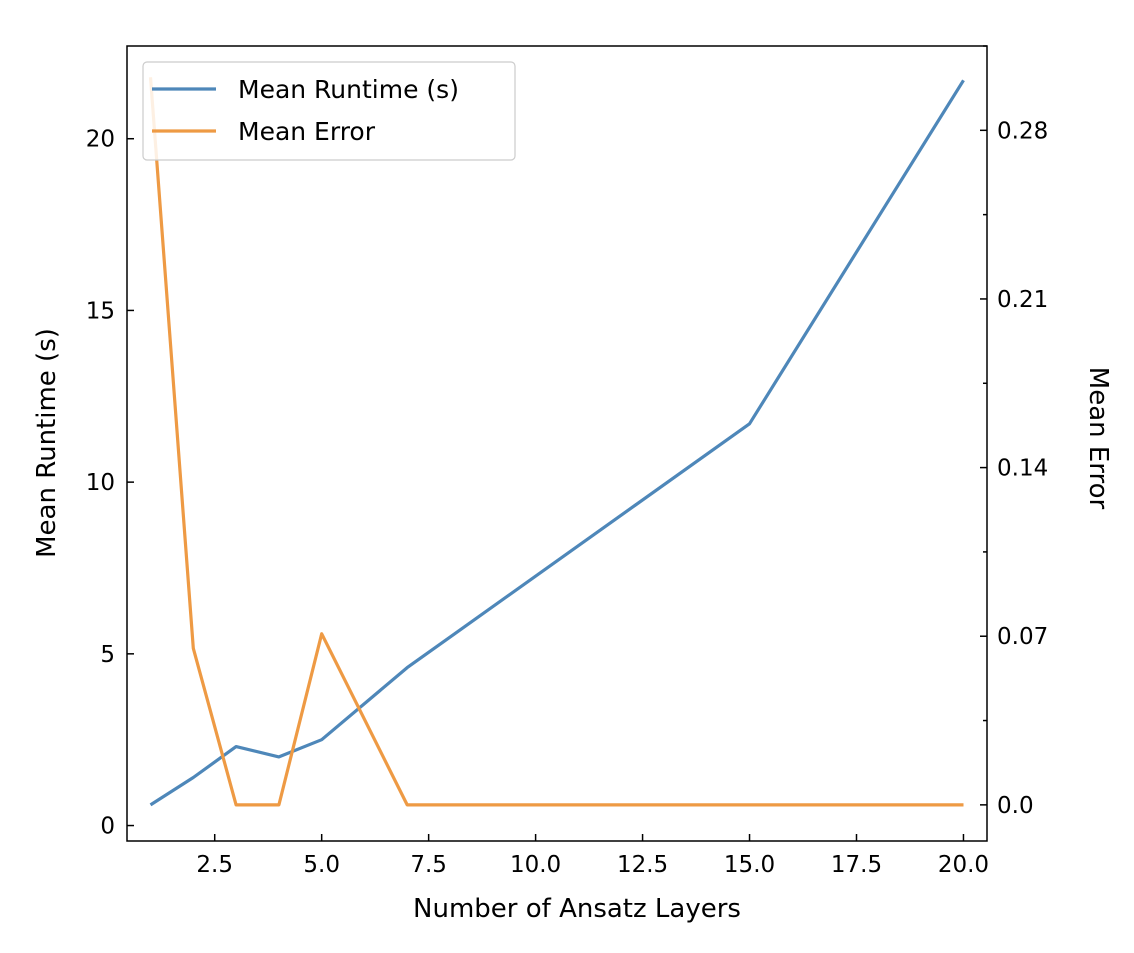  What do you see at coordinates (47, 443) in the screenshot?
I see `y-axis-left-title: Mean Runtime (s)` at bounding box center [47, 443].